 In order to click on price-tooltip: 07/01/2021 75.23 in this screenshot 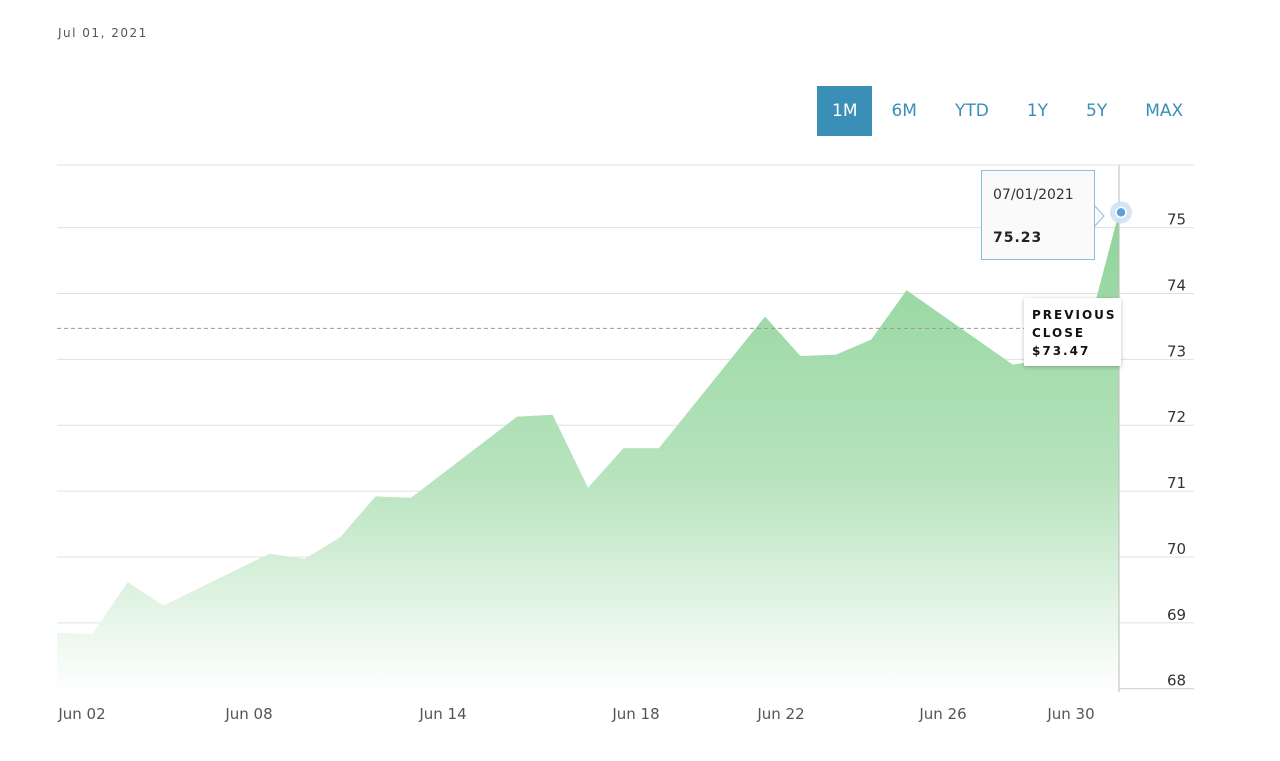, I will do `click(1038, 215)`.